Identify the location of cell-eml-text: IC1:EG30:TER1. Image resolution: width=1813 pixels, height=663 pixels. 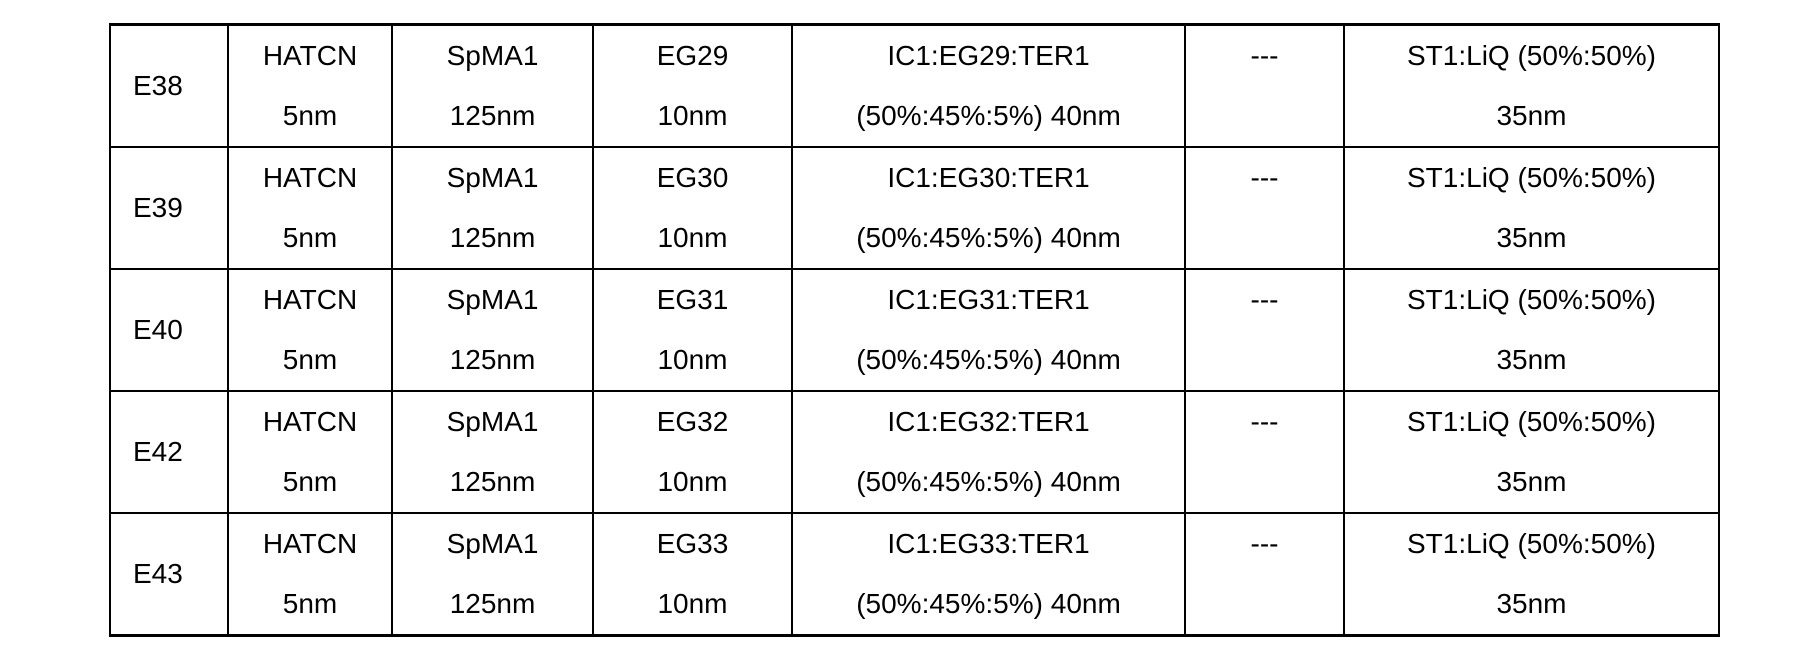
(988, 178).